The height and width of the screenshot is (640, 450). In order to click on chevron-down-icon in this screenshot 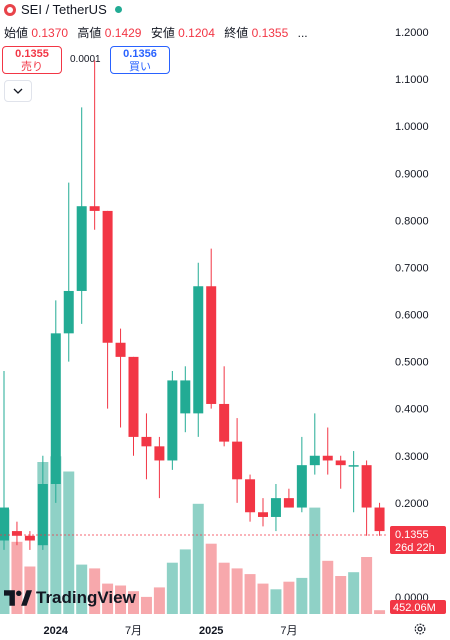, I will do `click(18, 91)`.